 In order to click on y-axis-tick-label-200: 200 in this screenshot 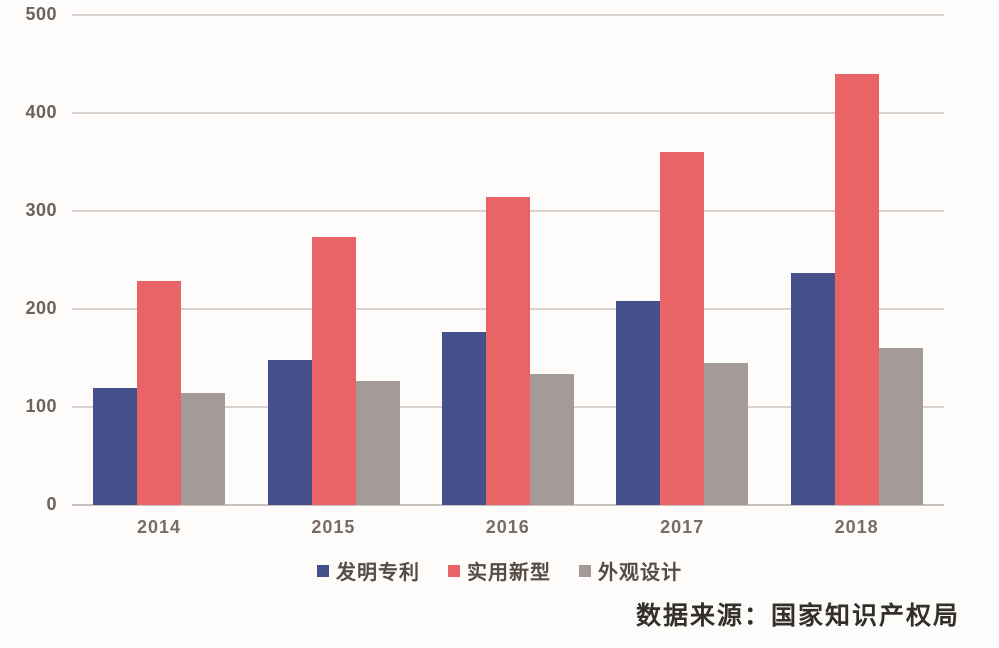, I will do `click(41, 308)`.